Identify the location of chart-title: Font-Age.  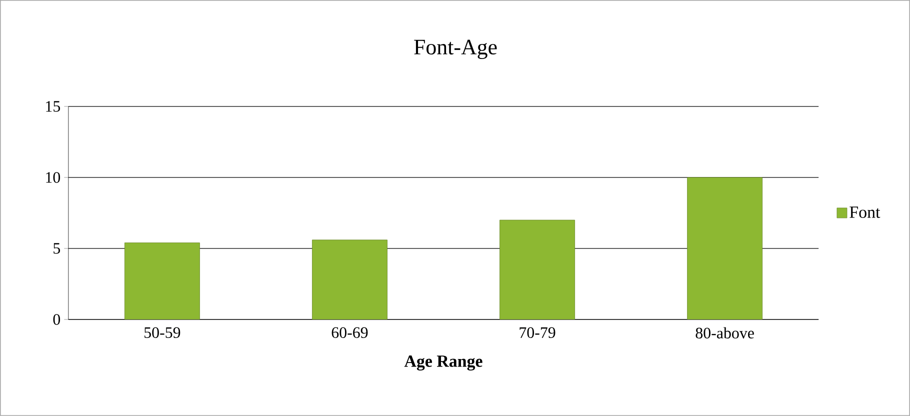
(455, 50).